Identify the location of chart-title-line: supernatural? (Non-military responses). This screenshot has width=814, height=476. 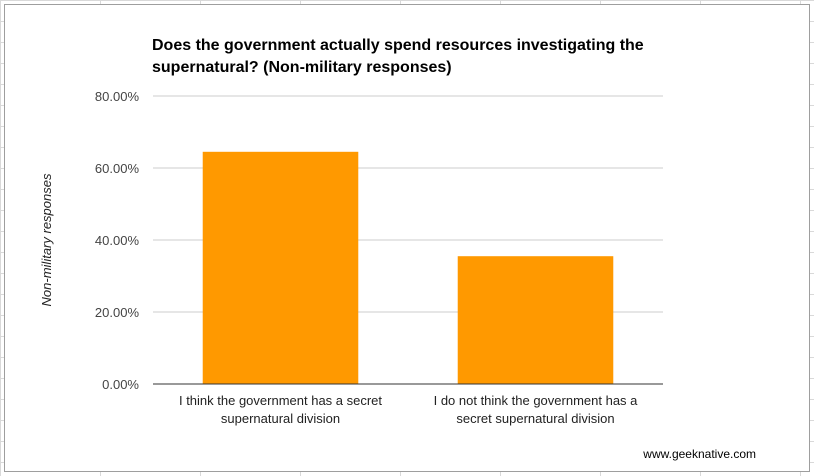
(302, 67).